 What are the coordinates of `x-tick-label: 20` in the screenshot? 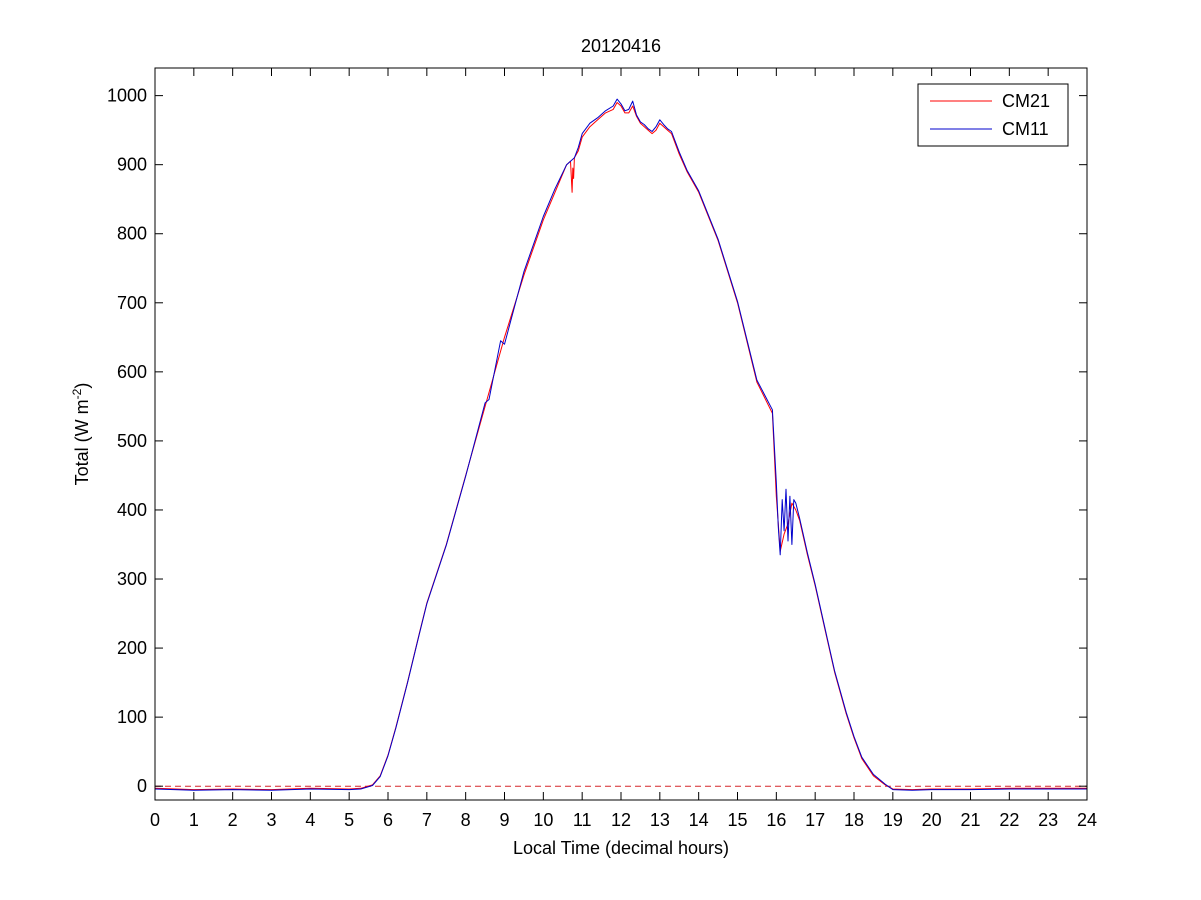 It's located at (932, 820).